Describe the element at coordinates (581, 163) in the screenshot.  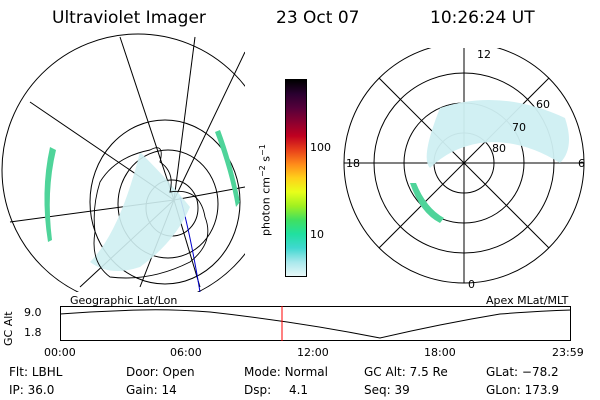
I see `mlt-6-label: 6` at that location.